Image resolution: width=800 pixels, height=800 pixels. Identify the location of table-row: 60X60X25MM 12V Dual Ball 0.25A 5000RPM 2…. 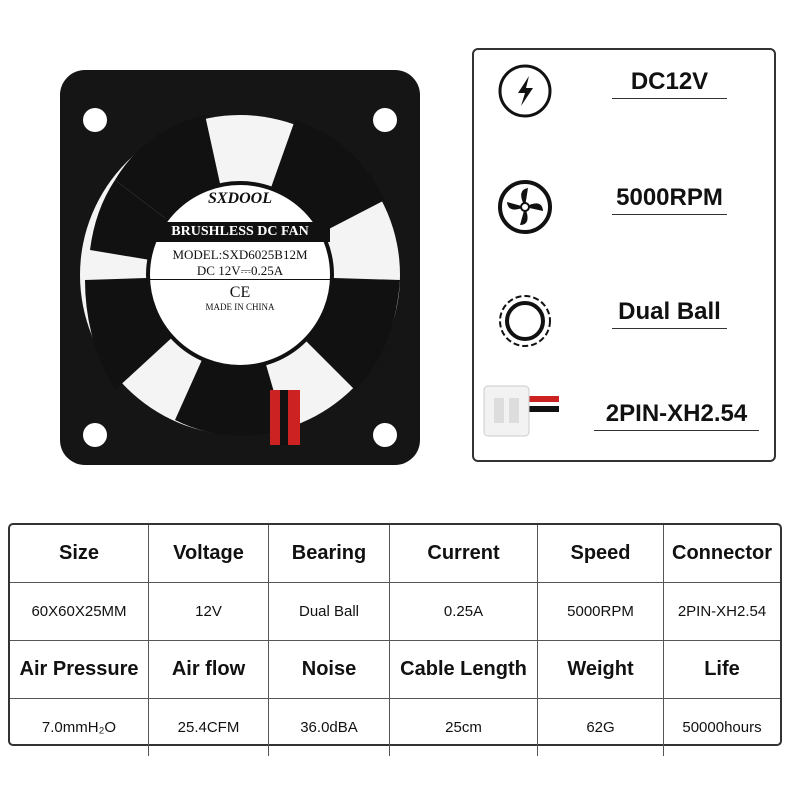
(395, 611).